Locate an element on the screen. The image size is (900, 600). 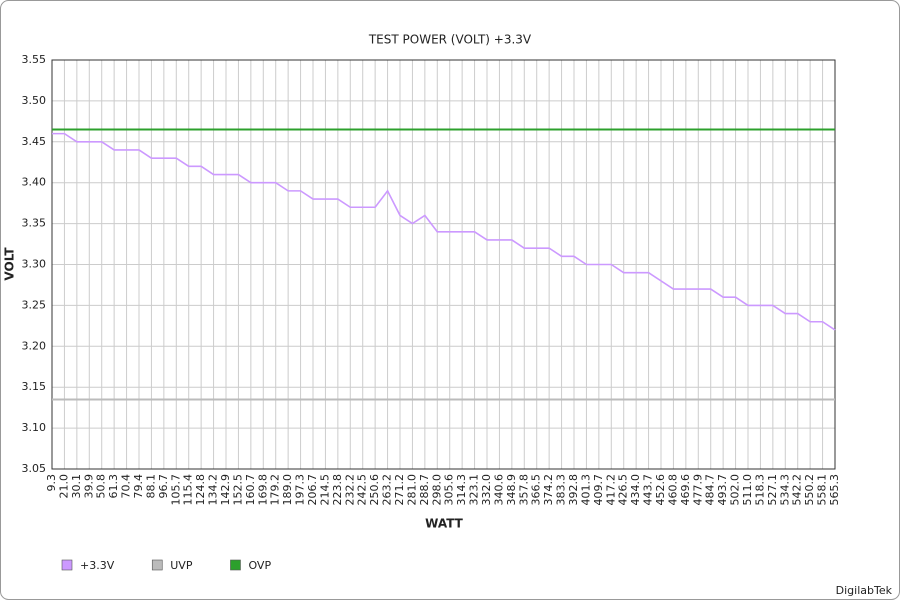
x-tick-label: 160.7 is located at coordinates (250, 490).